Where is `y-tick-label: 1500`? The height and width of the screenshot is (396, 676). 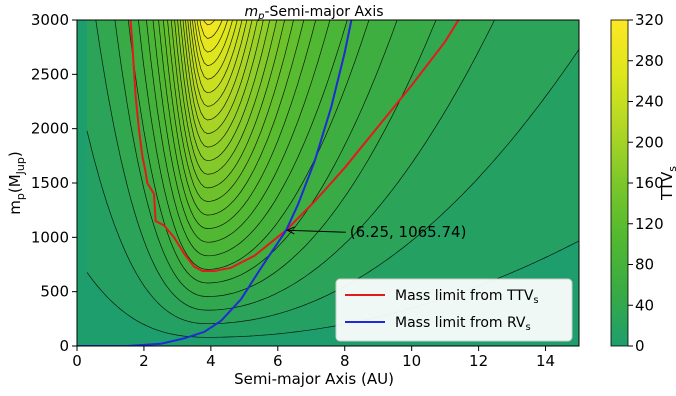
y-tick-label: 1500 is located at coordinates (50, 183).